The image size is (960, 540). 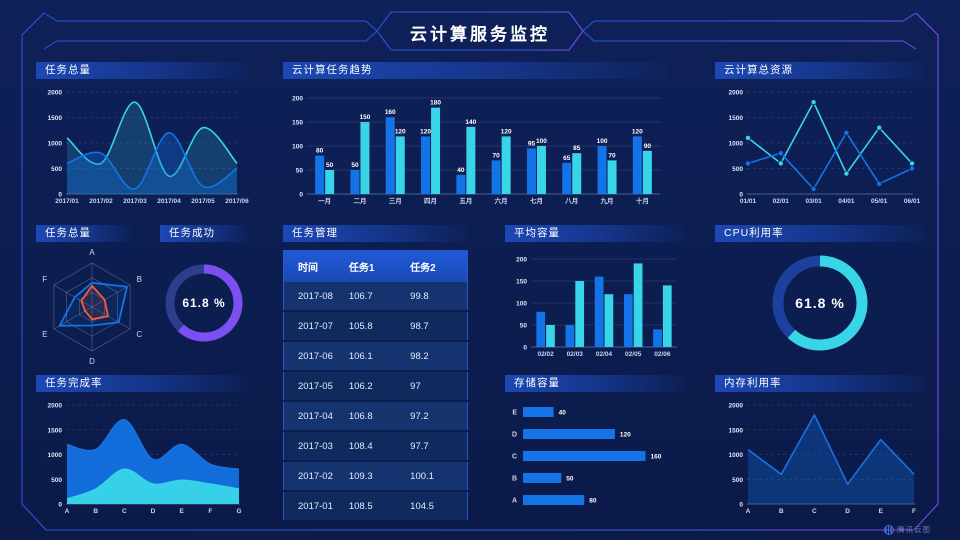 What do you see at coordinates (475, 70) in the screenshot?
I see `panel-title-task-trend: 云计算任务趋势` at bounding box center [475, 70].